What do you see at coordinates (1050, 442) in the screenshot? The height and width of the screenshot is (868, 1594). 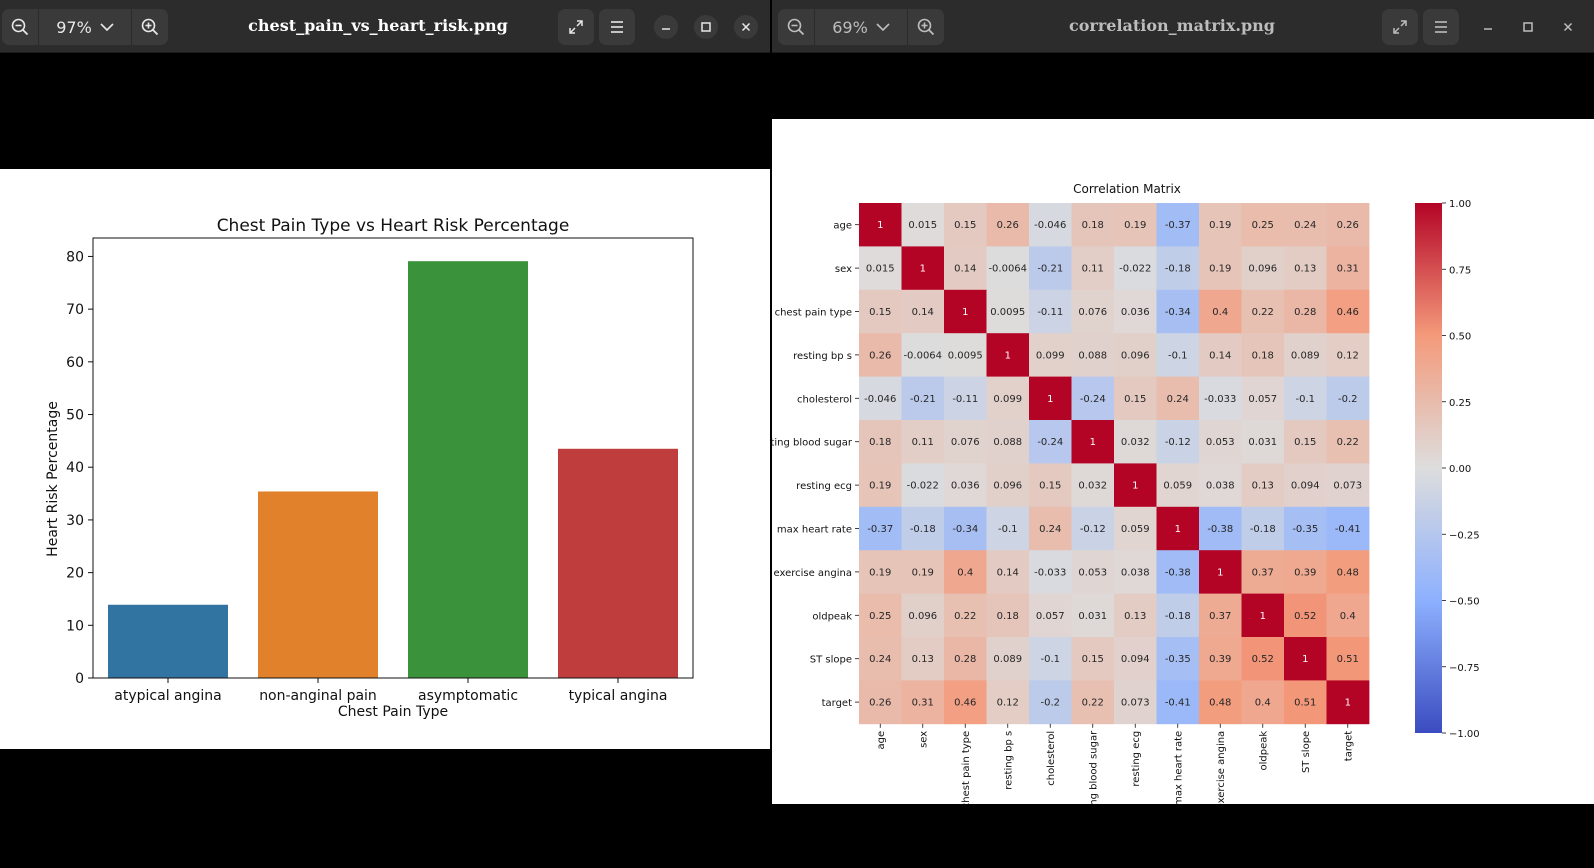 I see `heatmap-cell-value: -0.24` at bounding box center [1050, 442].